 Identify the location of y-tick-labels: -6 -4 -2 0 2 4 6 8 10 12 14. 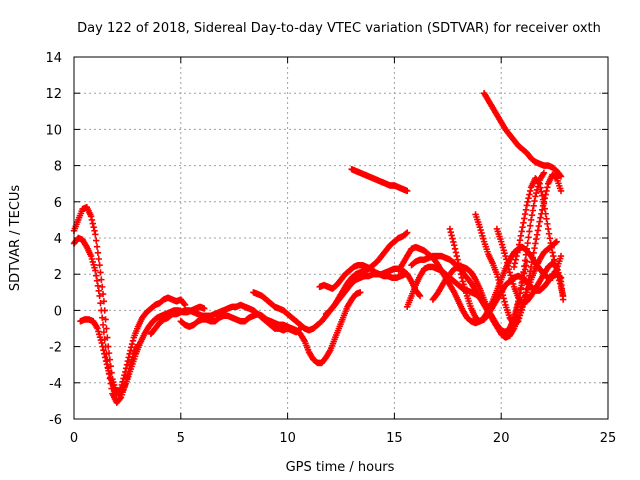
(53, 239).